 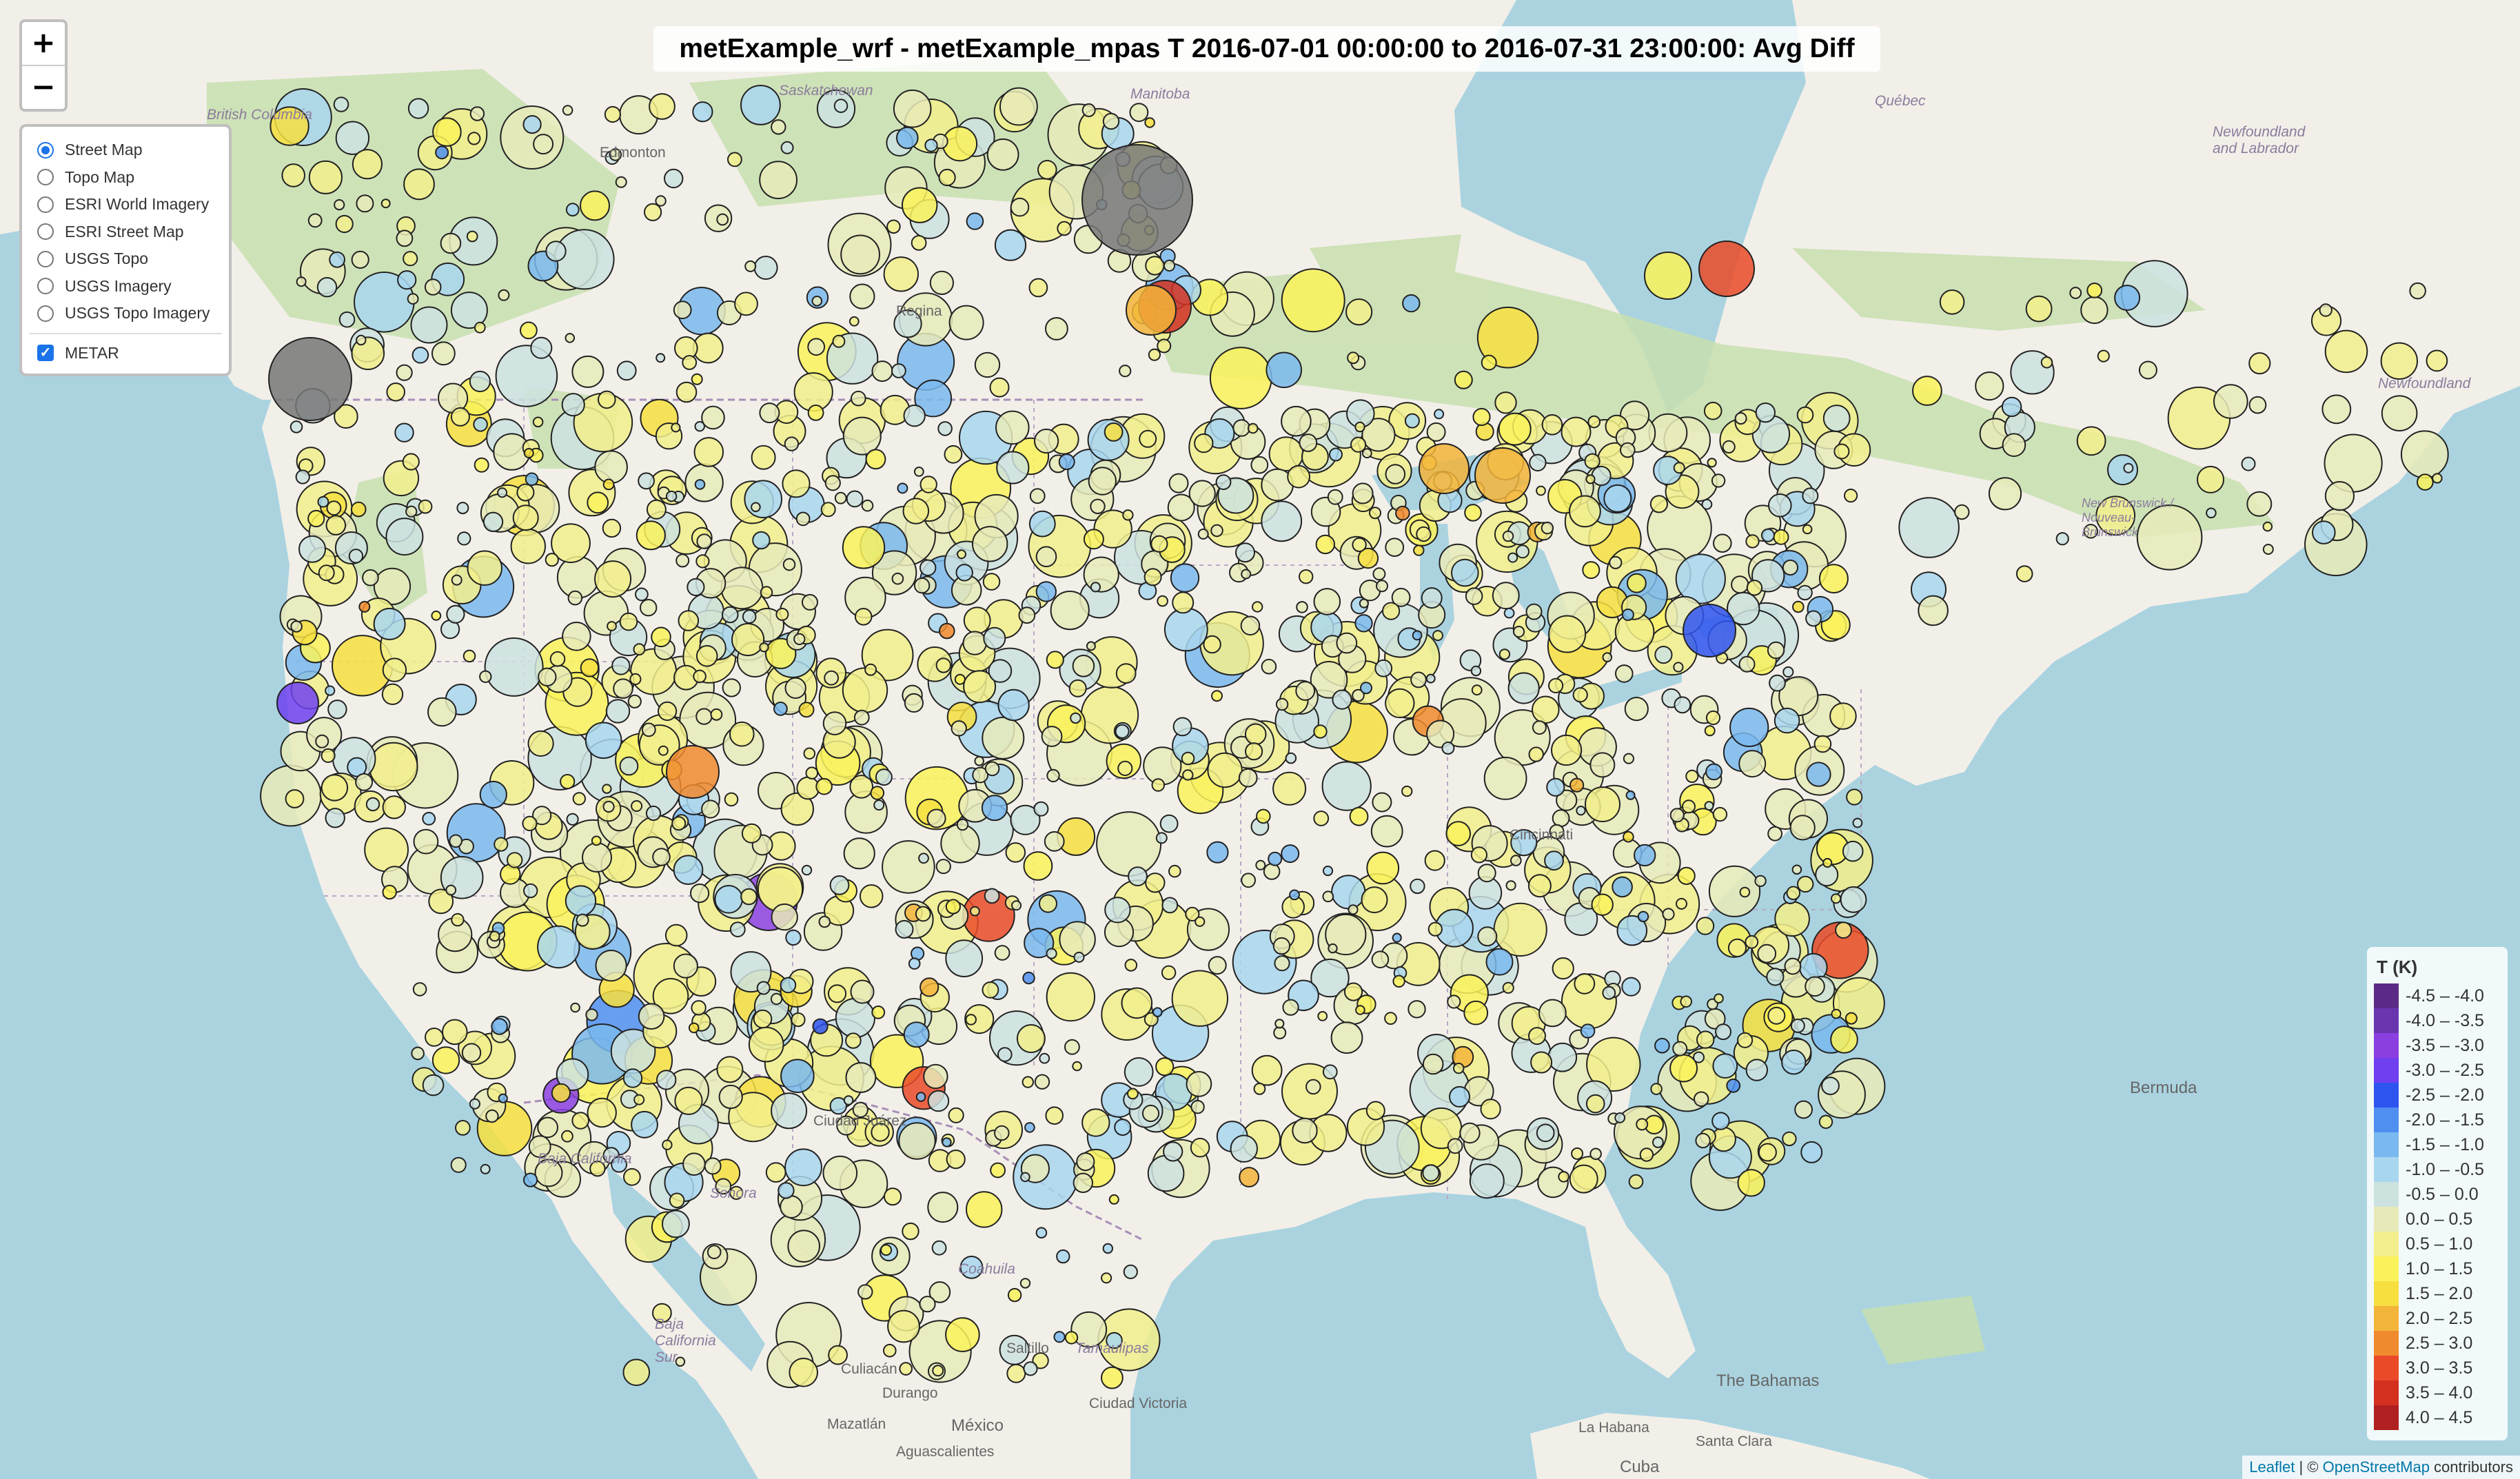 I want to click on radio, so click(x=45, y=258).